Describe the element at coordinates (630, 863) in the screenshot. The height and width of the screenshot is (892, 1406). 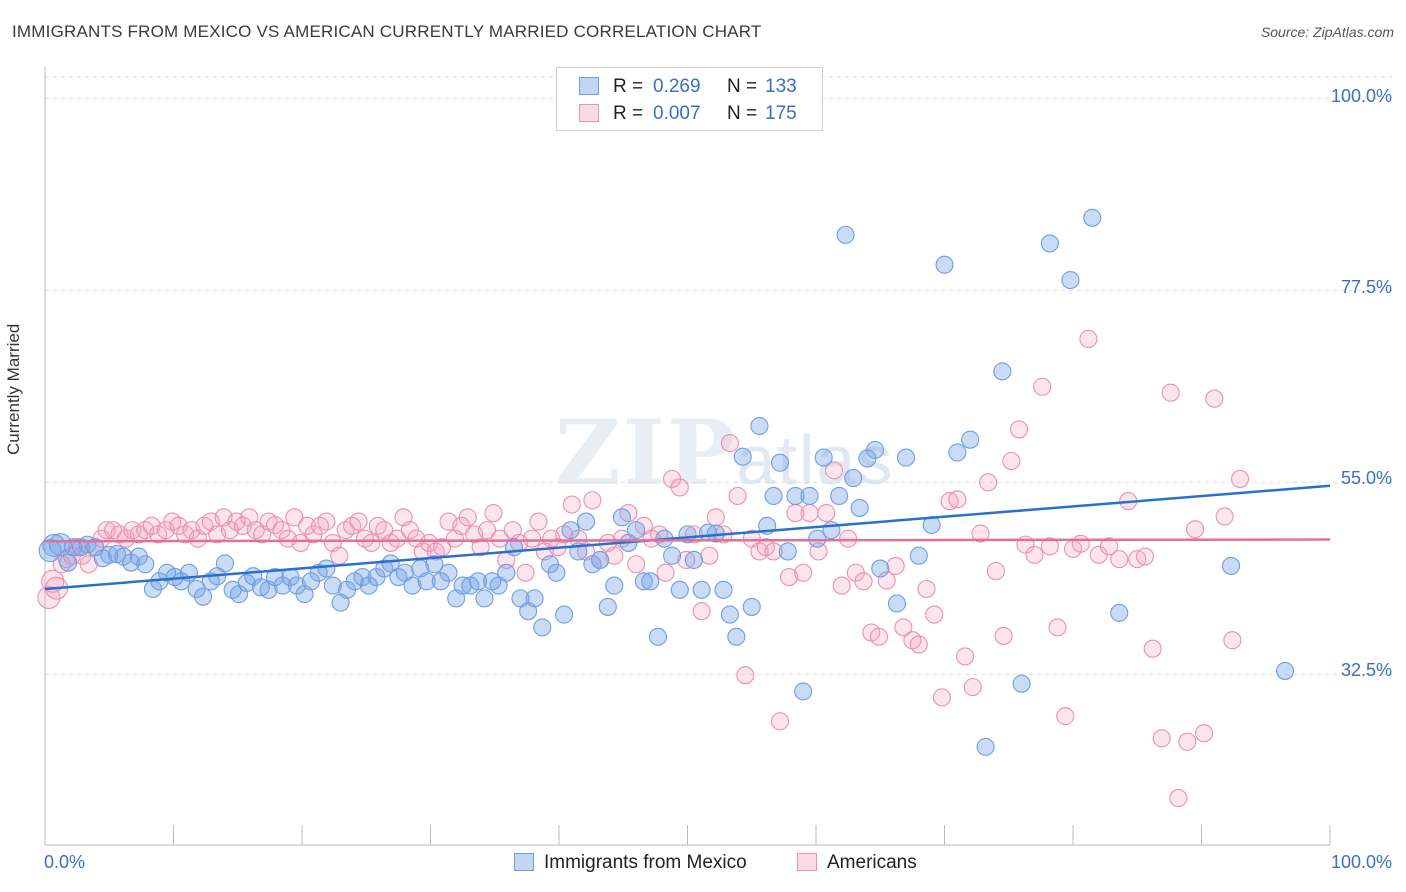
I see `legend-item-immigrants: Immigrants from Mexico` at that location.